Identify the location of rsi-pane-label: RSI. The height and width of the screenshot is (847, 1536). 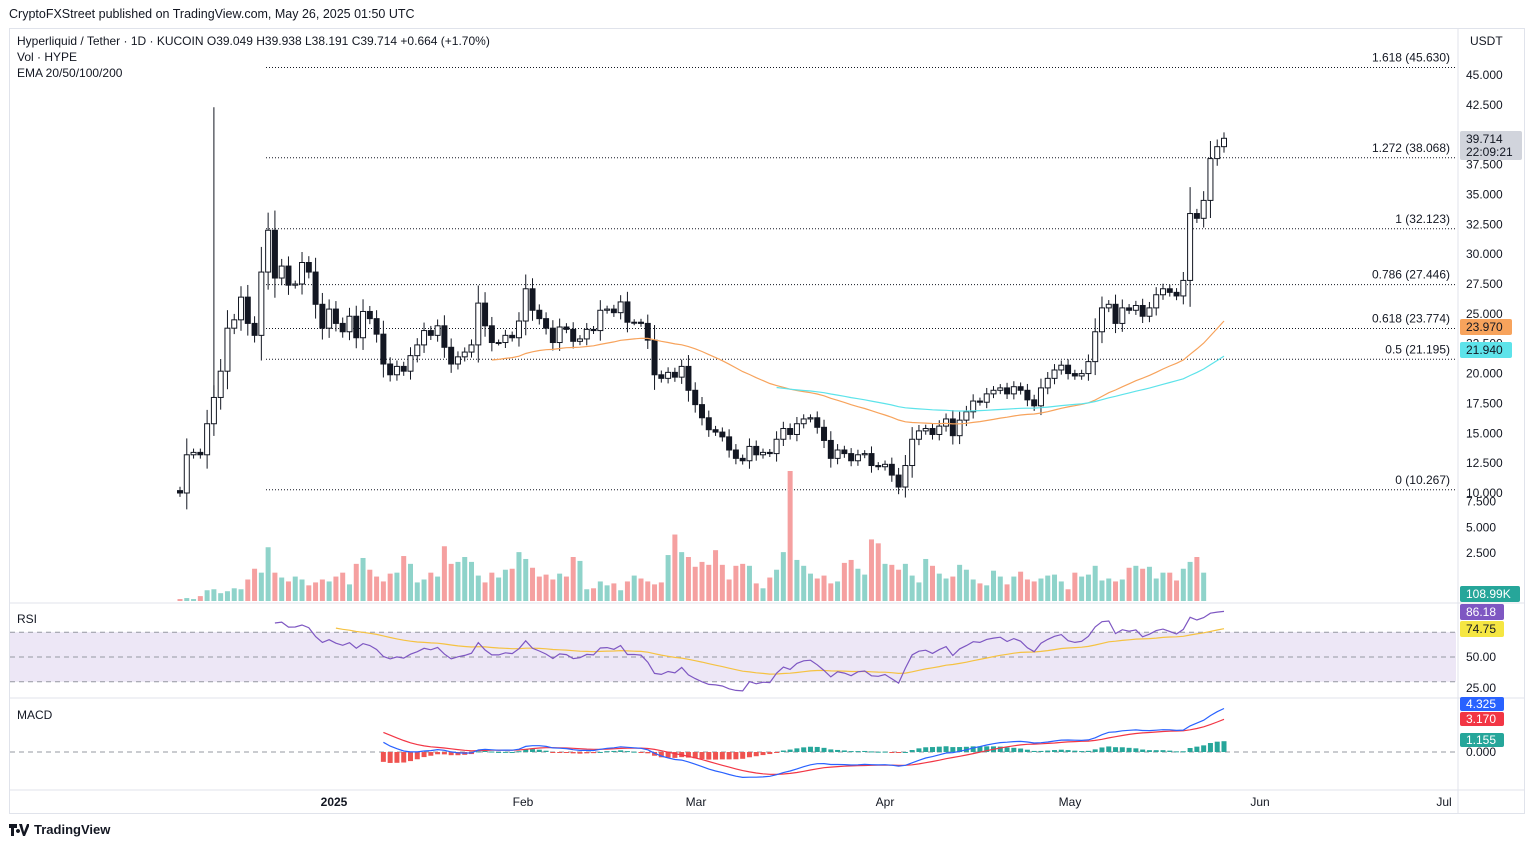
(27, 619).